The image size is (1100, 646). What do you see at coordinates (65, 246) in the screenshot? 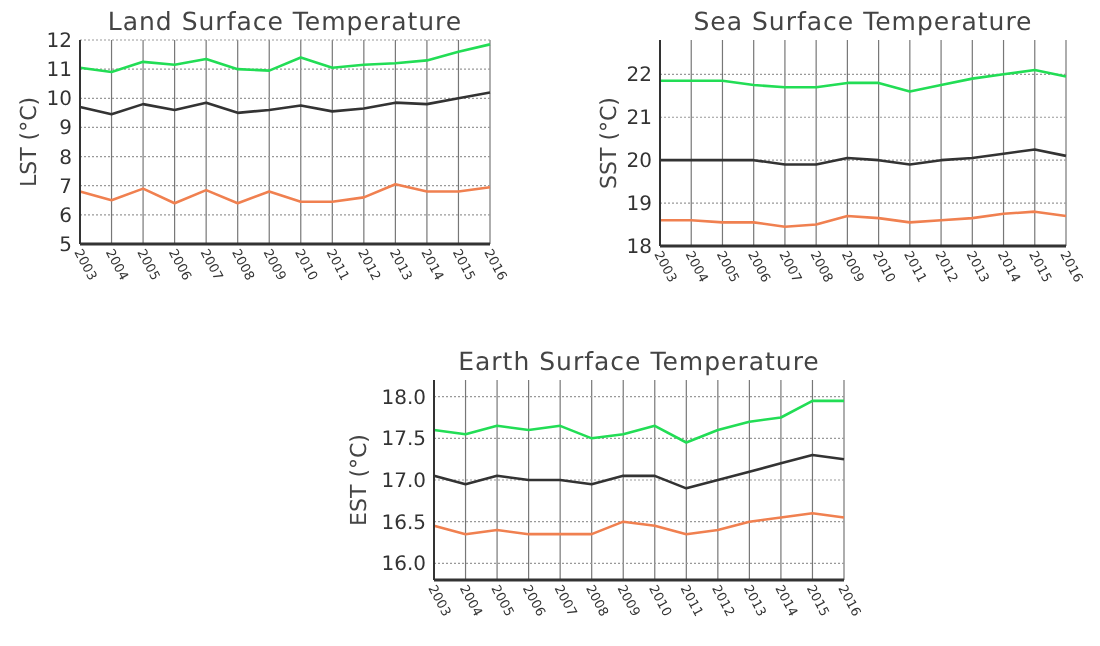
I see `y-tick-label: 5` at bounding box center [65, 246].